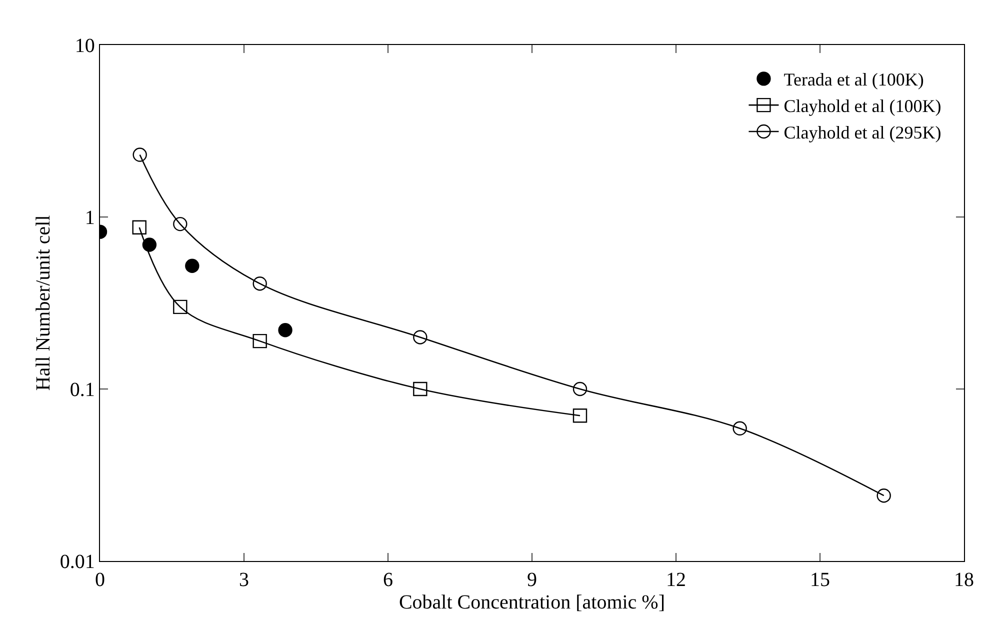 The height and width of the screenshot is (631, 992). Describe the element at coordinates (820, 580) in the screenshot. I see `x-tick-label: 15` at that location.